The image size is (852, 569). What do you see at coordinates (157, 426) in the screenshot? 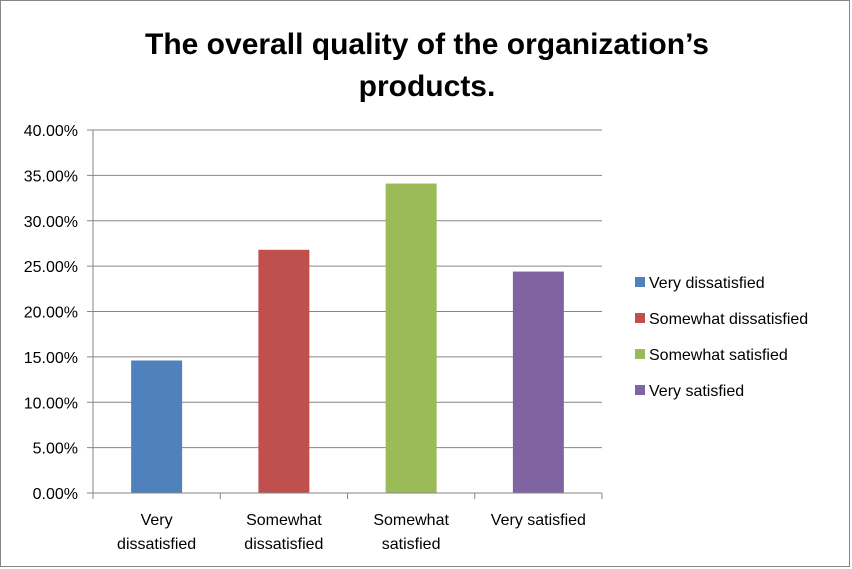
I see `bar-very-dissatisfied` at bounding box center [157, 426].